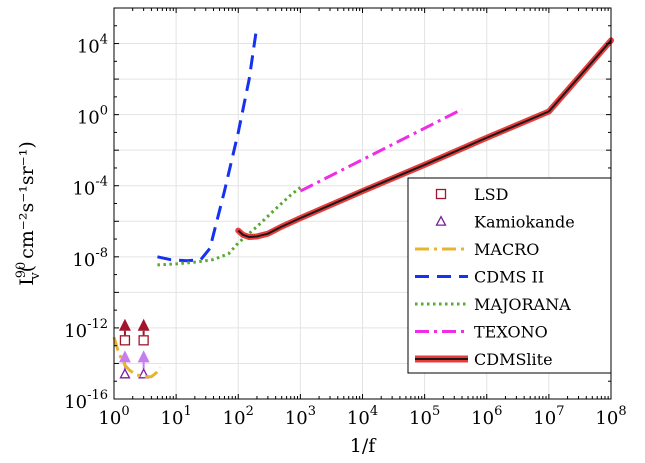 The width and height of the screenshot is (645, 463). Describe the element at coordinates (113, 416) in the screenshot. I see `x-tick-label: 10⁰` at that location.